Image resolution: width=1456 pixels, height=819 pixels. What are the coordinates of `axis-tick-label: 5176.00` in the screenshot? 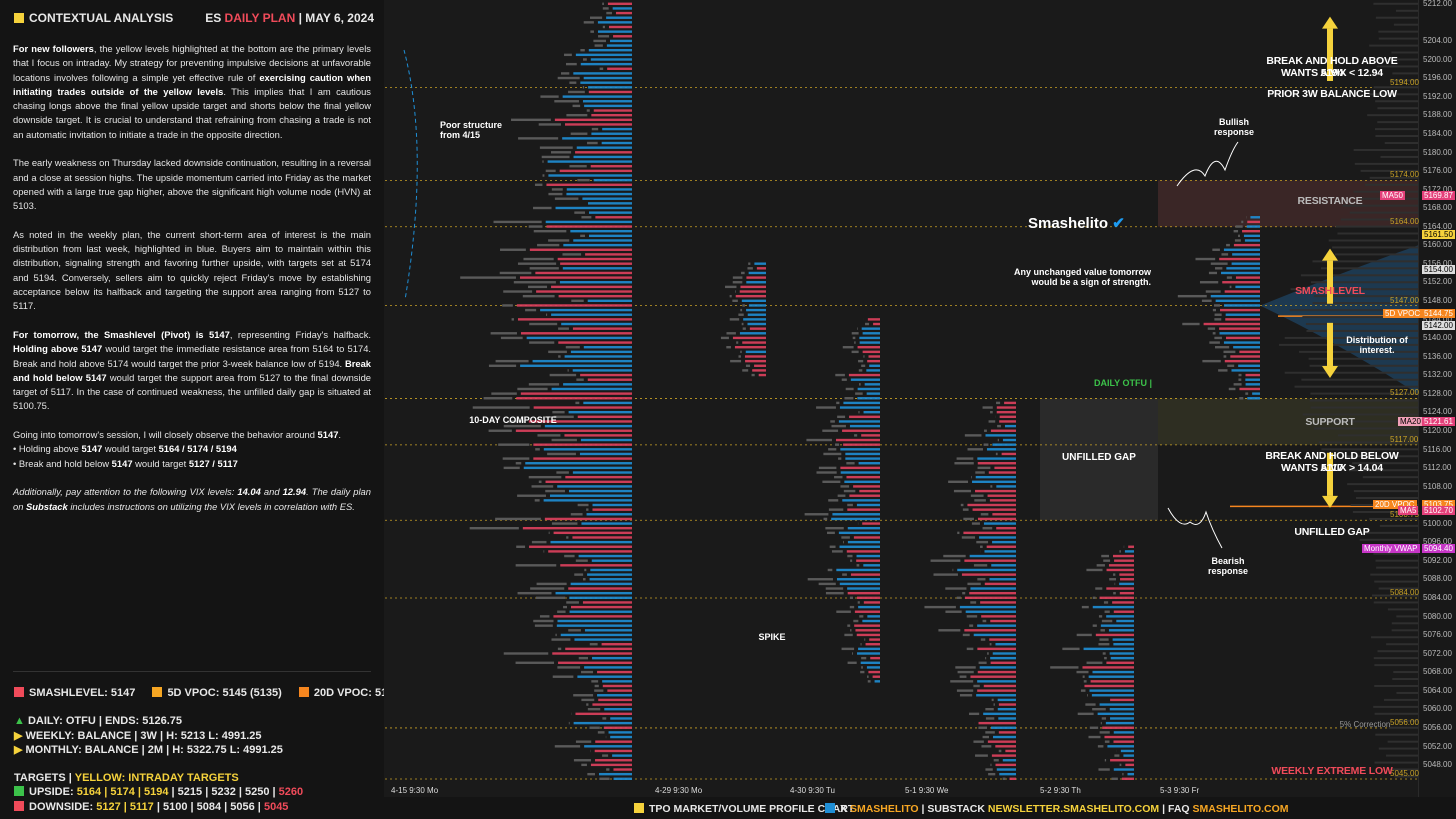 It's located at (1437, 171).